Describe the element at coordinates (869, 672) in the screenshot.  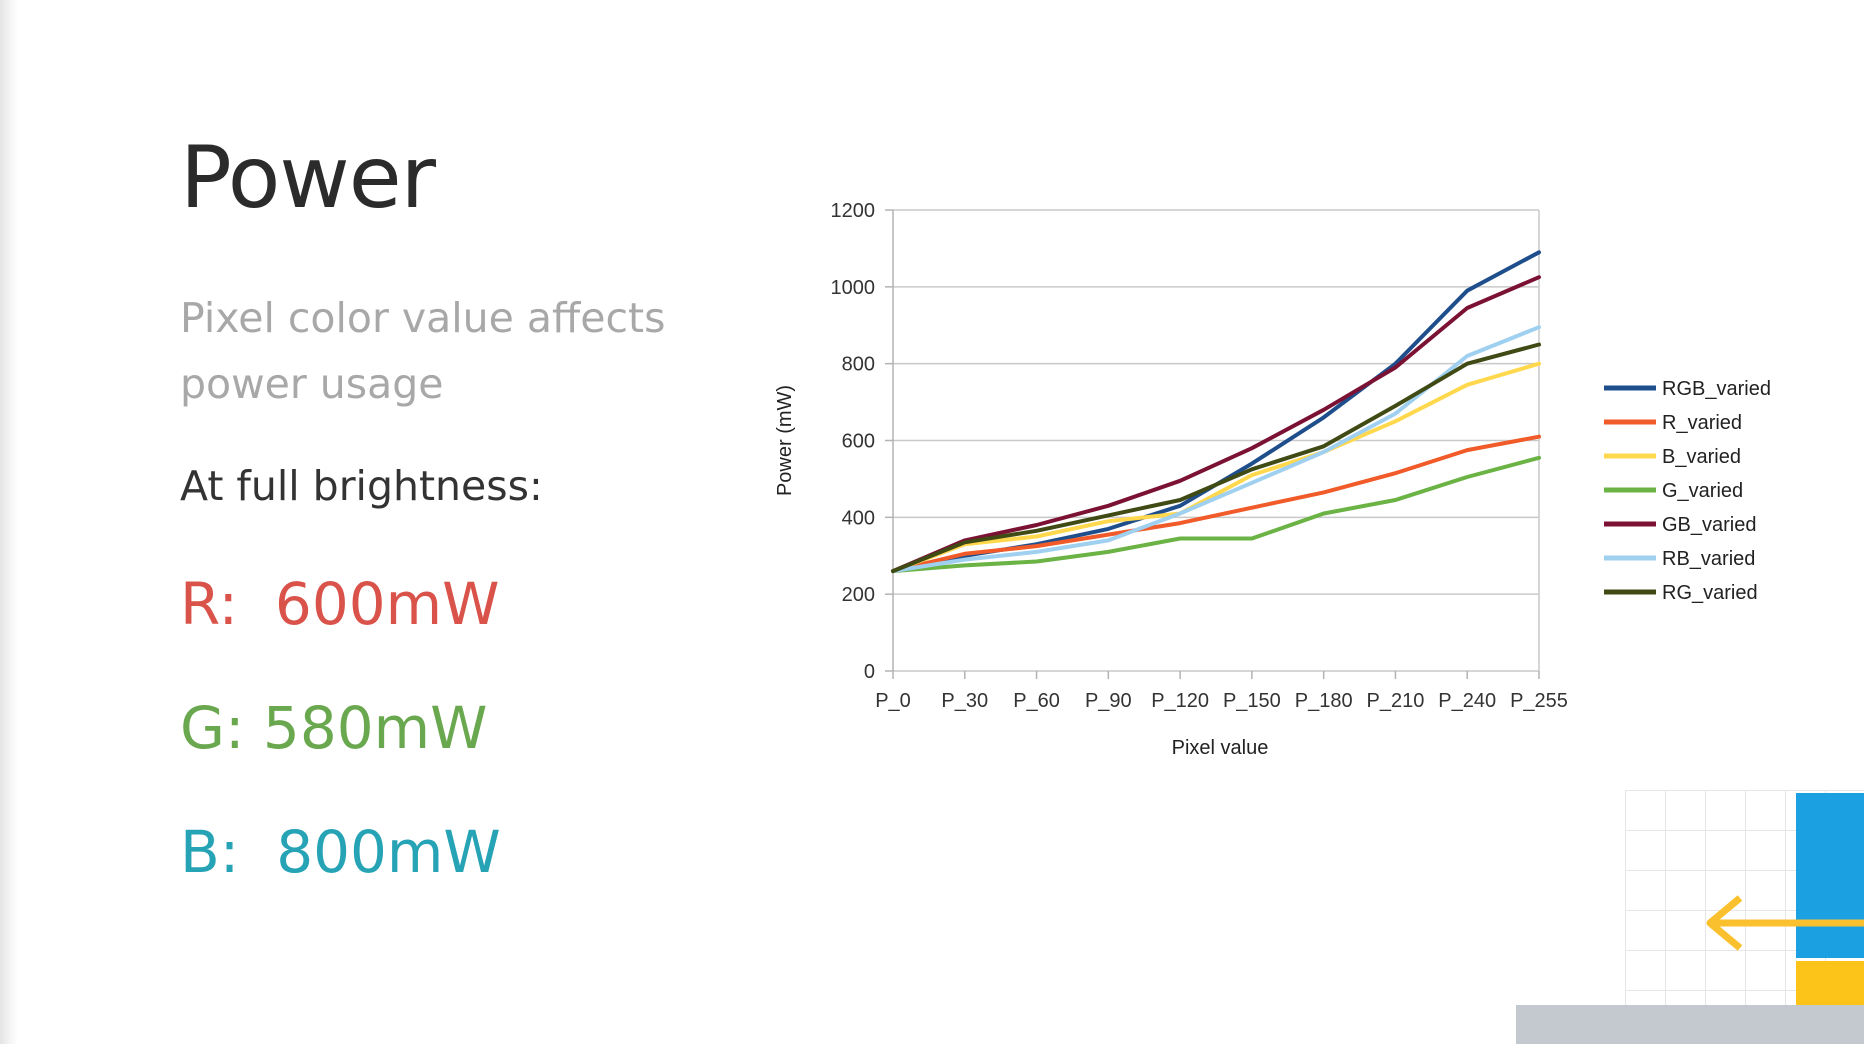
I see `y-tick-label: 0` at that location.